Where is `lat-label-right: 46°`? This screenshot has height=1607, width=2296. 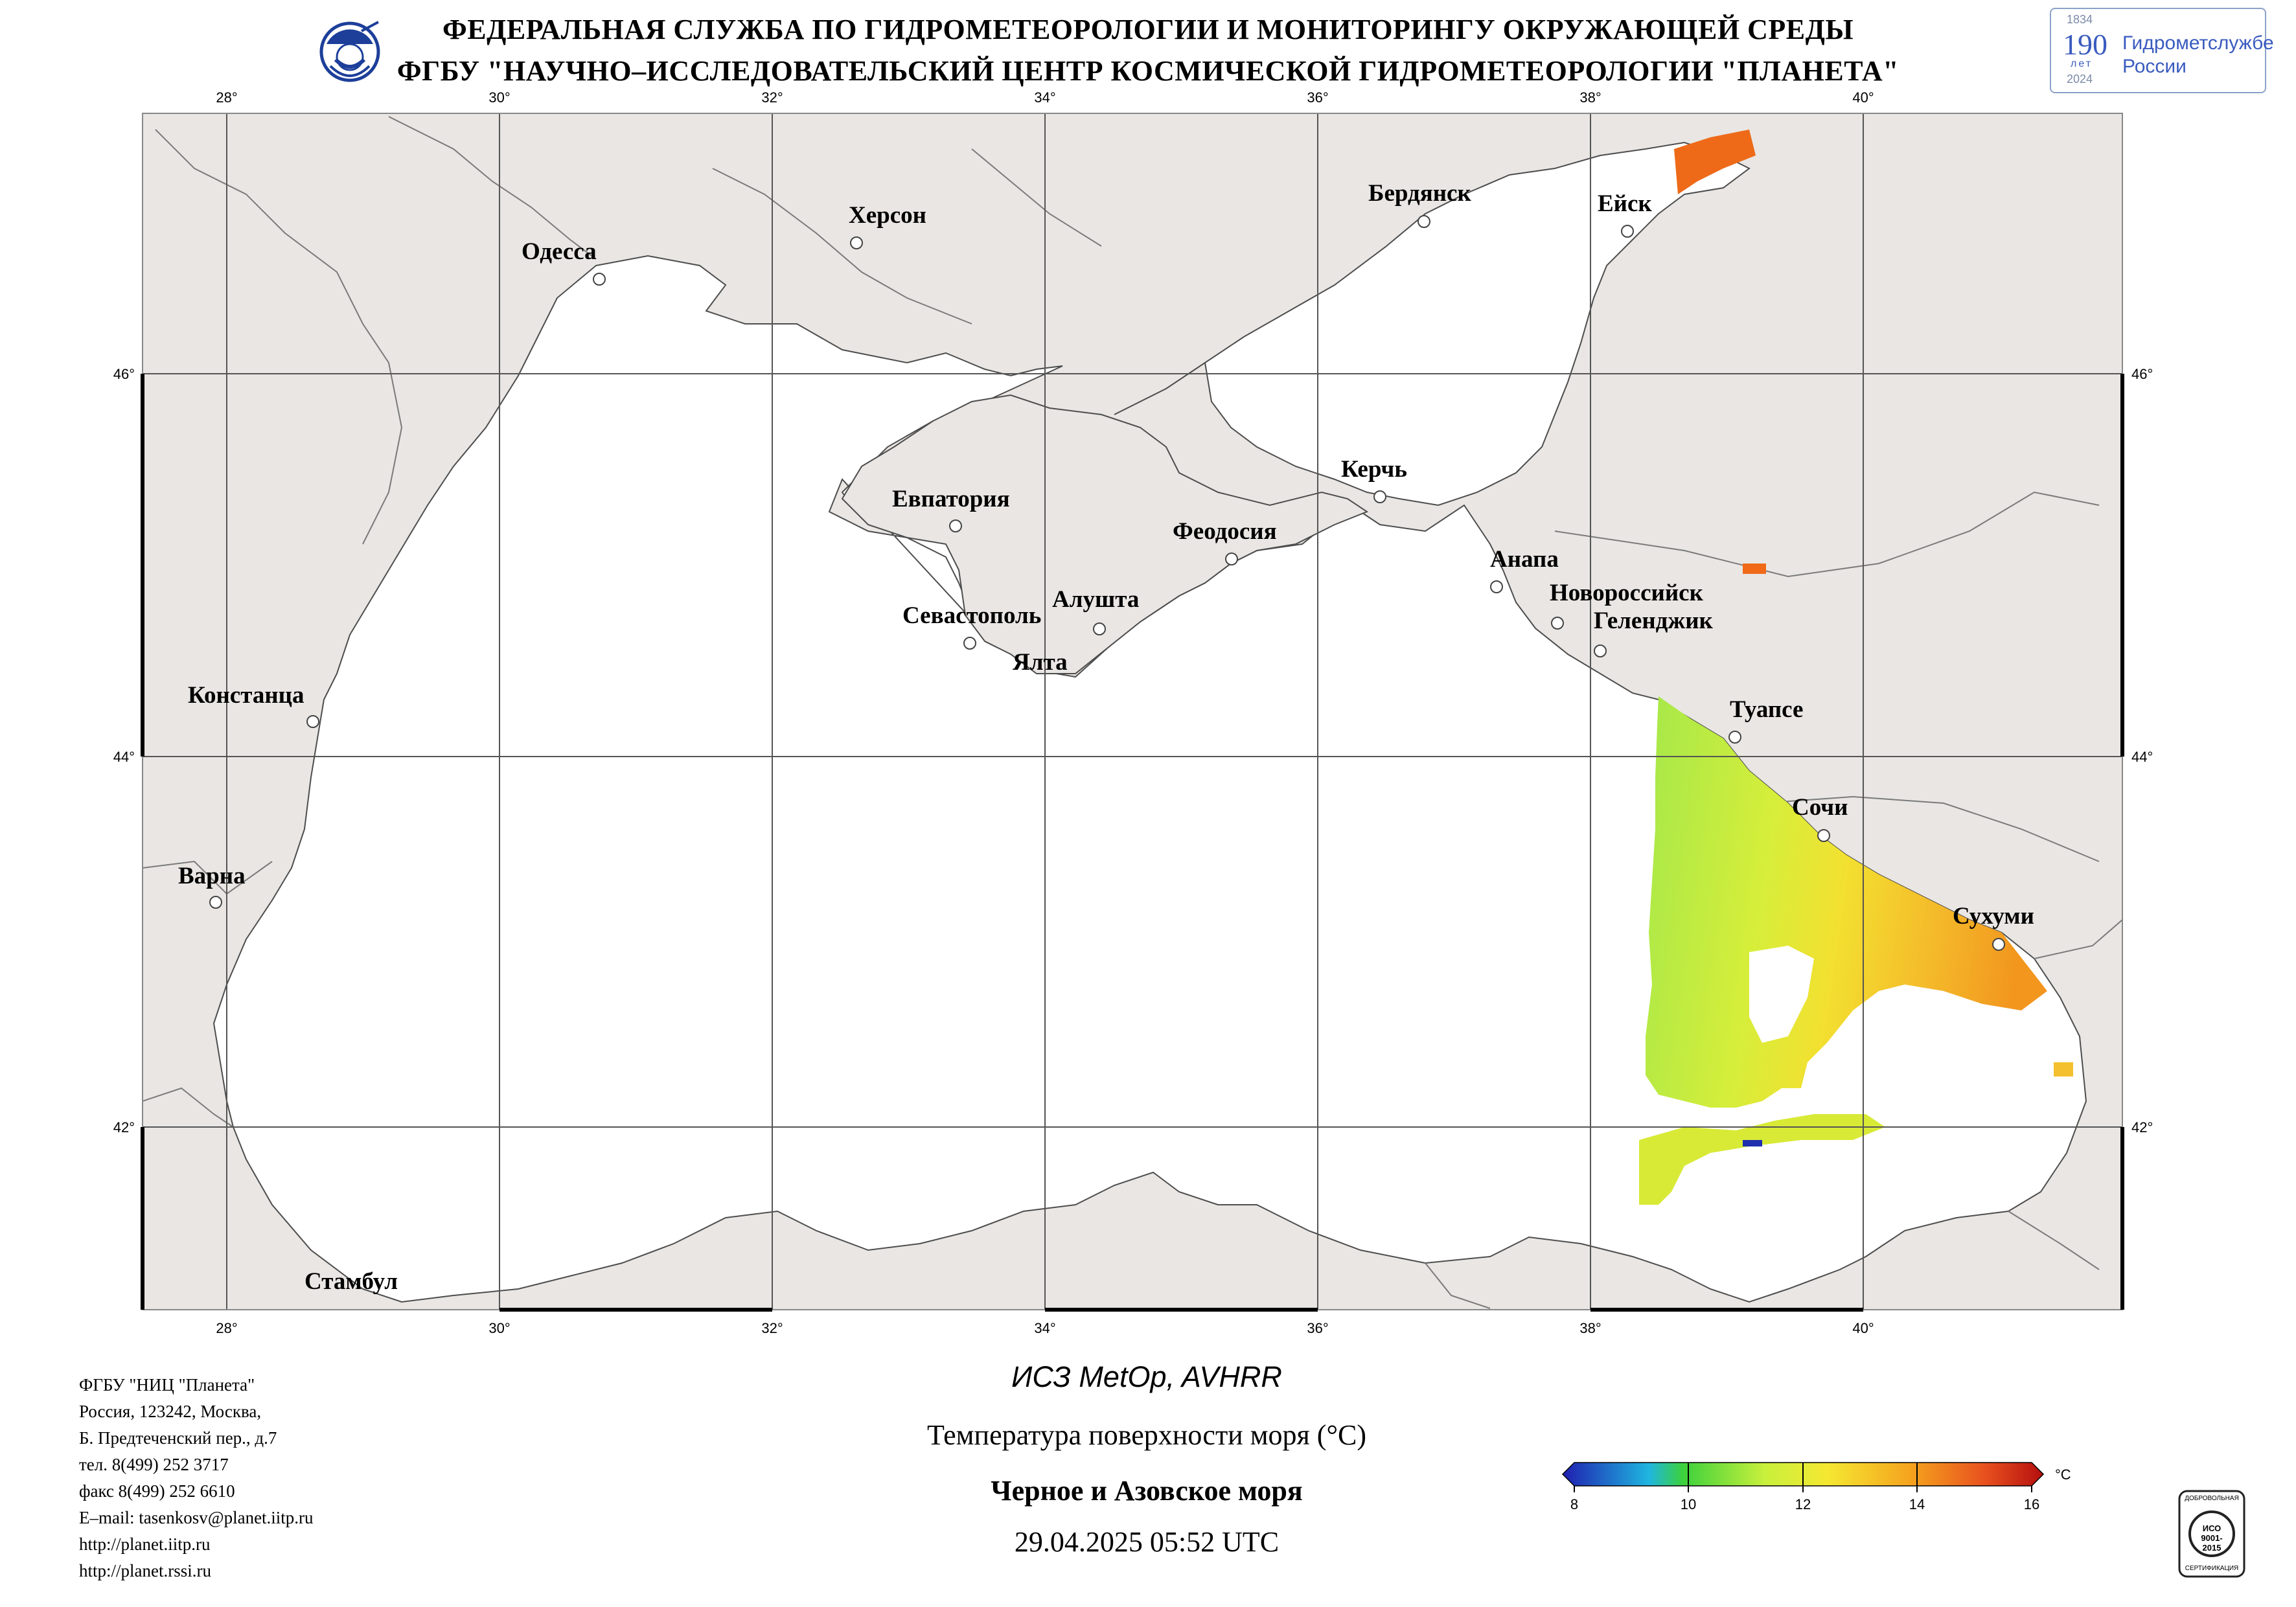 lat-label-right: 46° is located at coordinates (2142, 374).